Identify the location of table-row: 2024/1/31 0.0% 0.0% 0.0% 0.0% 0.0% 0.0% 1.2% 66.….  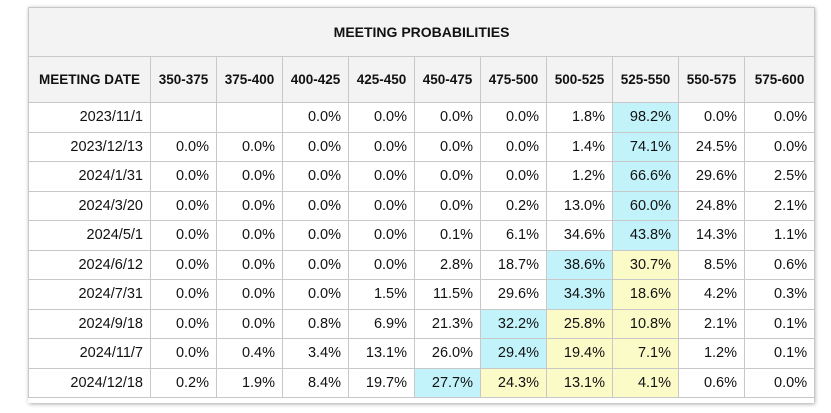
(422, 176).